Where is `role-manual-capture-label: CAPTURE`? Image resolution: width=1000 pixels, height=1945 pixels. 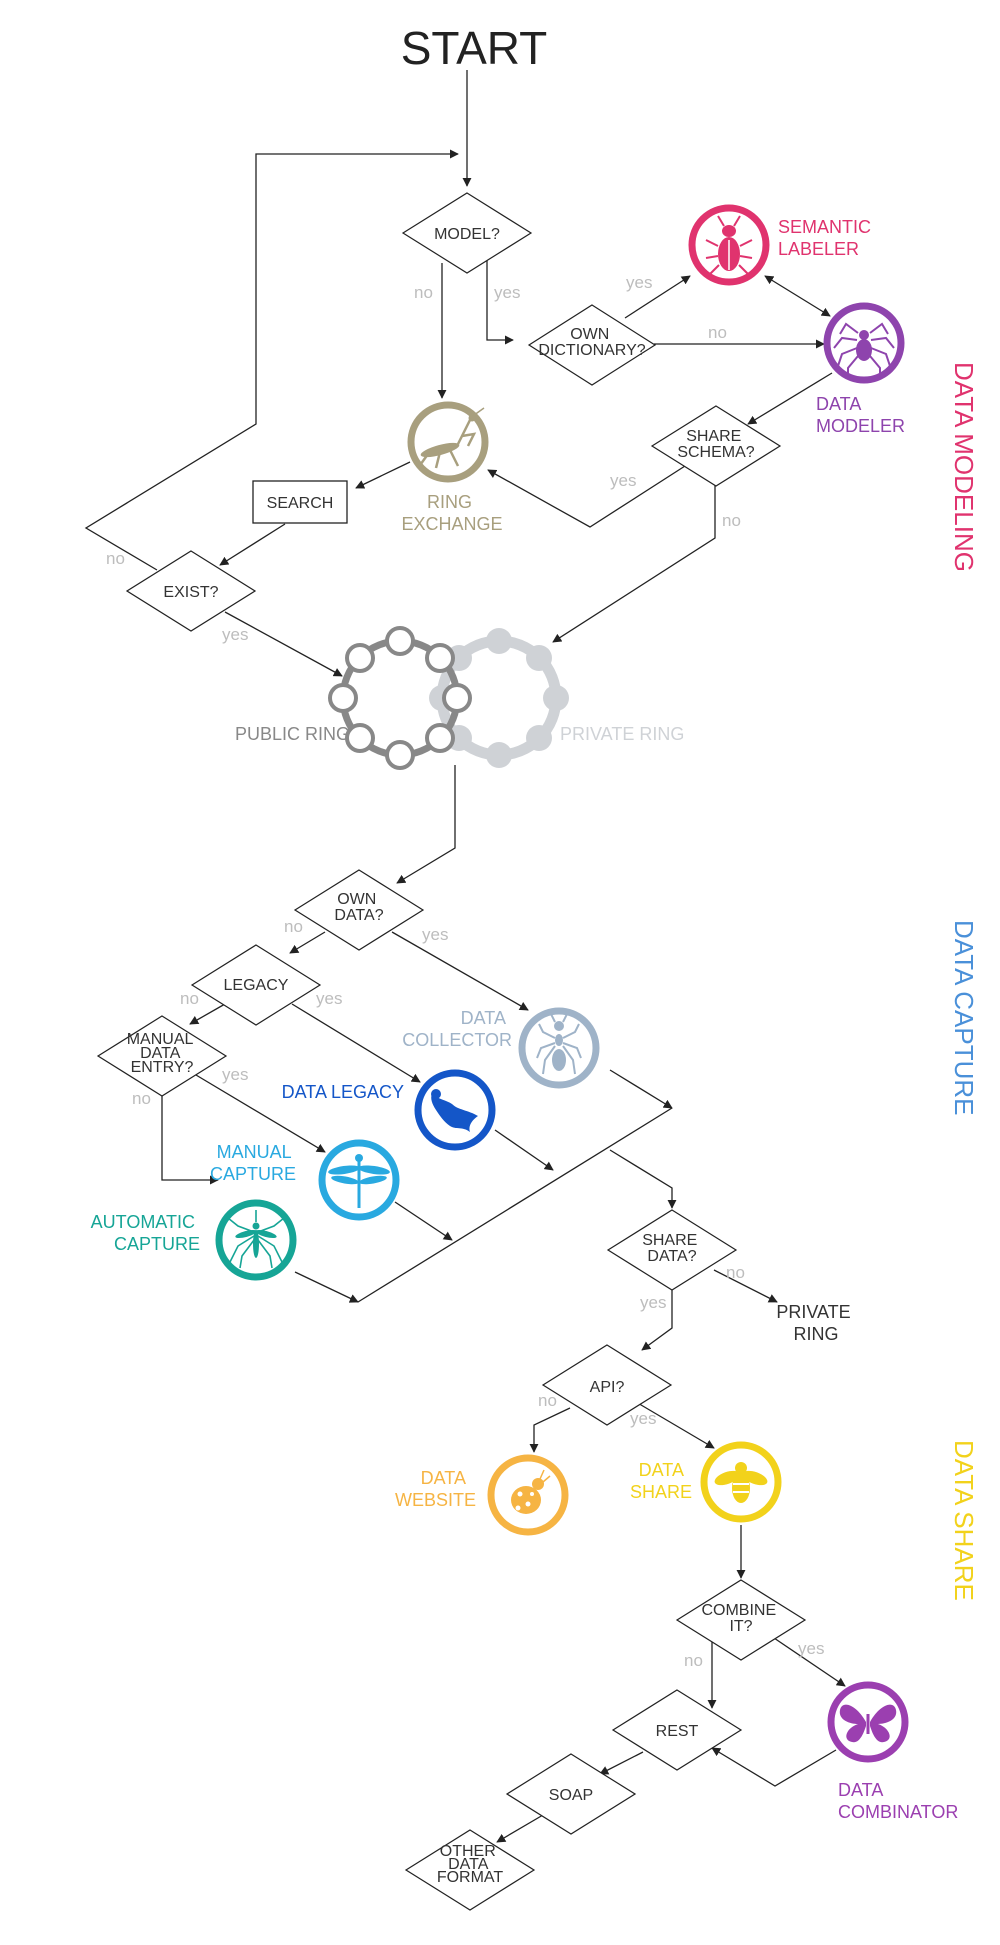 role-manual-capture-label: CAPTURE is located at coordinates (253, 1174).